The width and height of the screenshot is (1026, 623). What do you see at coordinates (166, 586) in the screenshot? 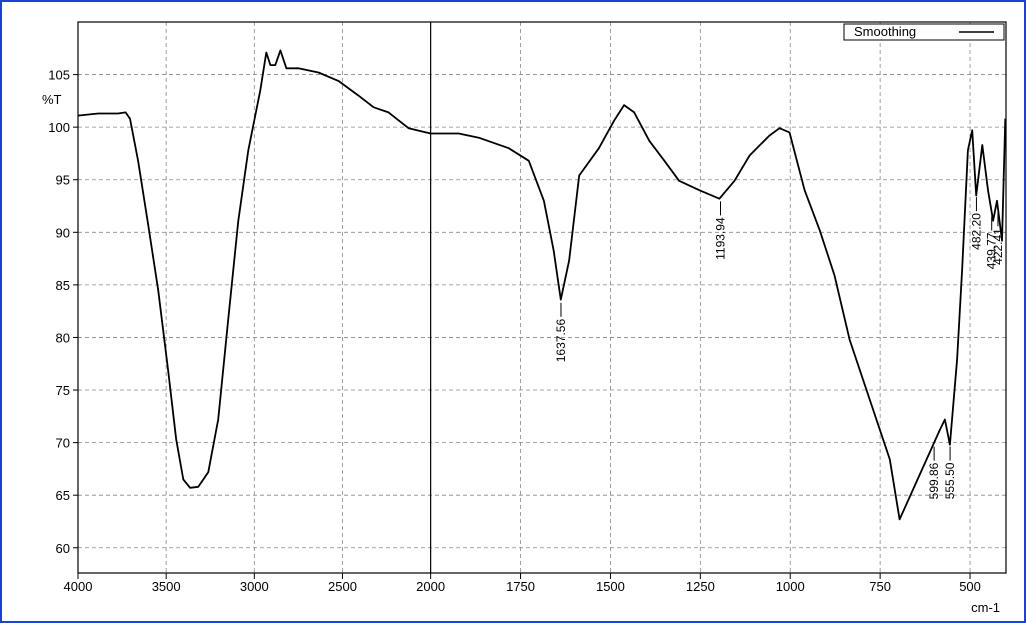
I see `x-tick-label: 3500` at bounding box center [166, 586].